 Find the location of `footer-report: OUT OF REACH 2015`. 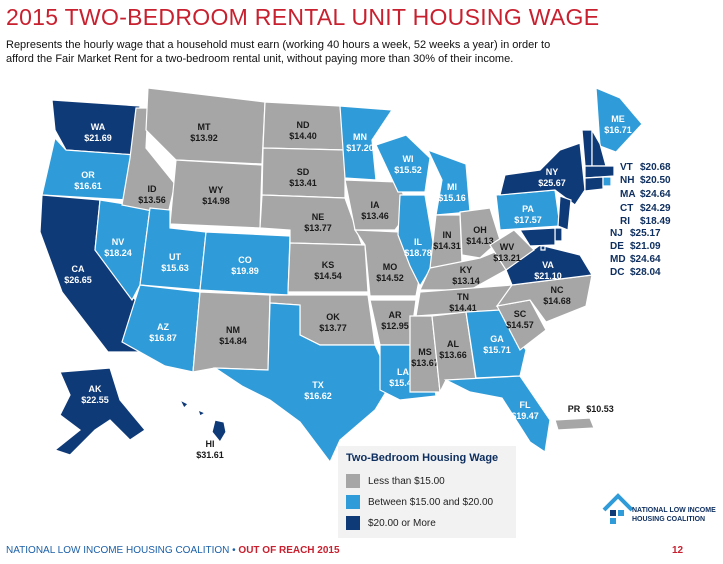

footer-report: OUT OF REACH 2015 is located at coordinates (289, 550).